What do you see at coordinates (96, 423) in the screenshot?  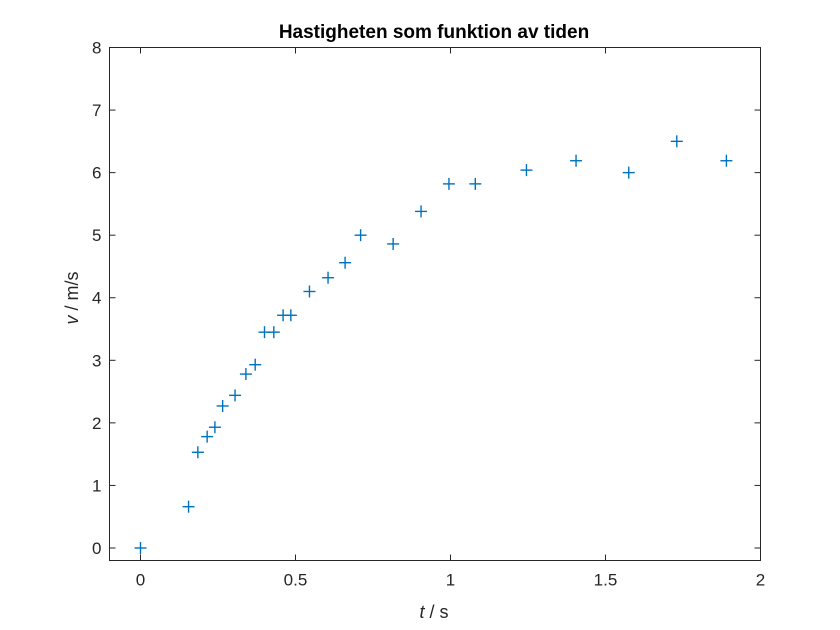 I see `y-tick-label: 2` at bounding box center [96, 423].